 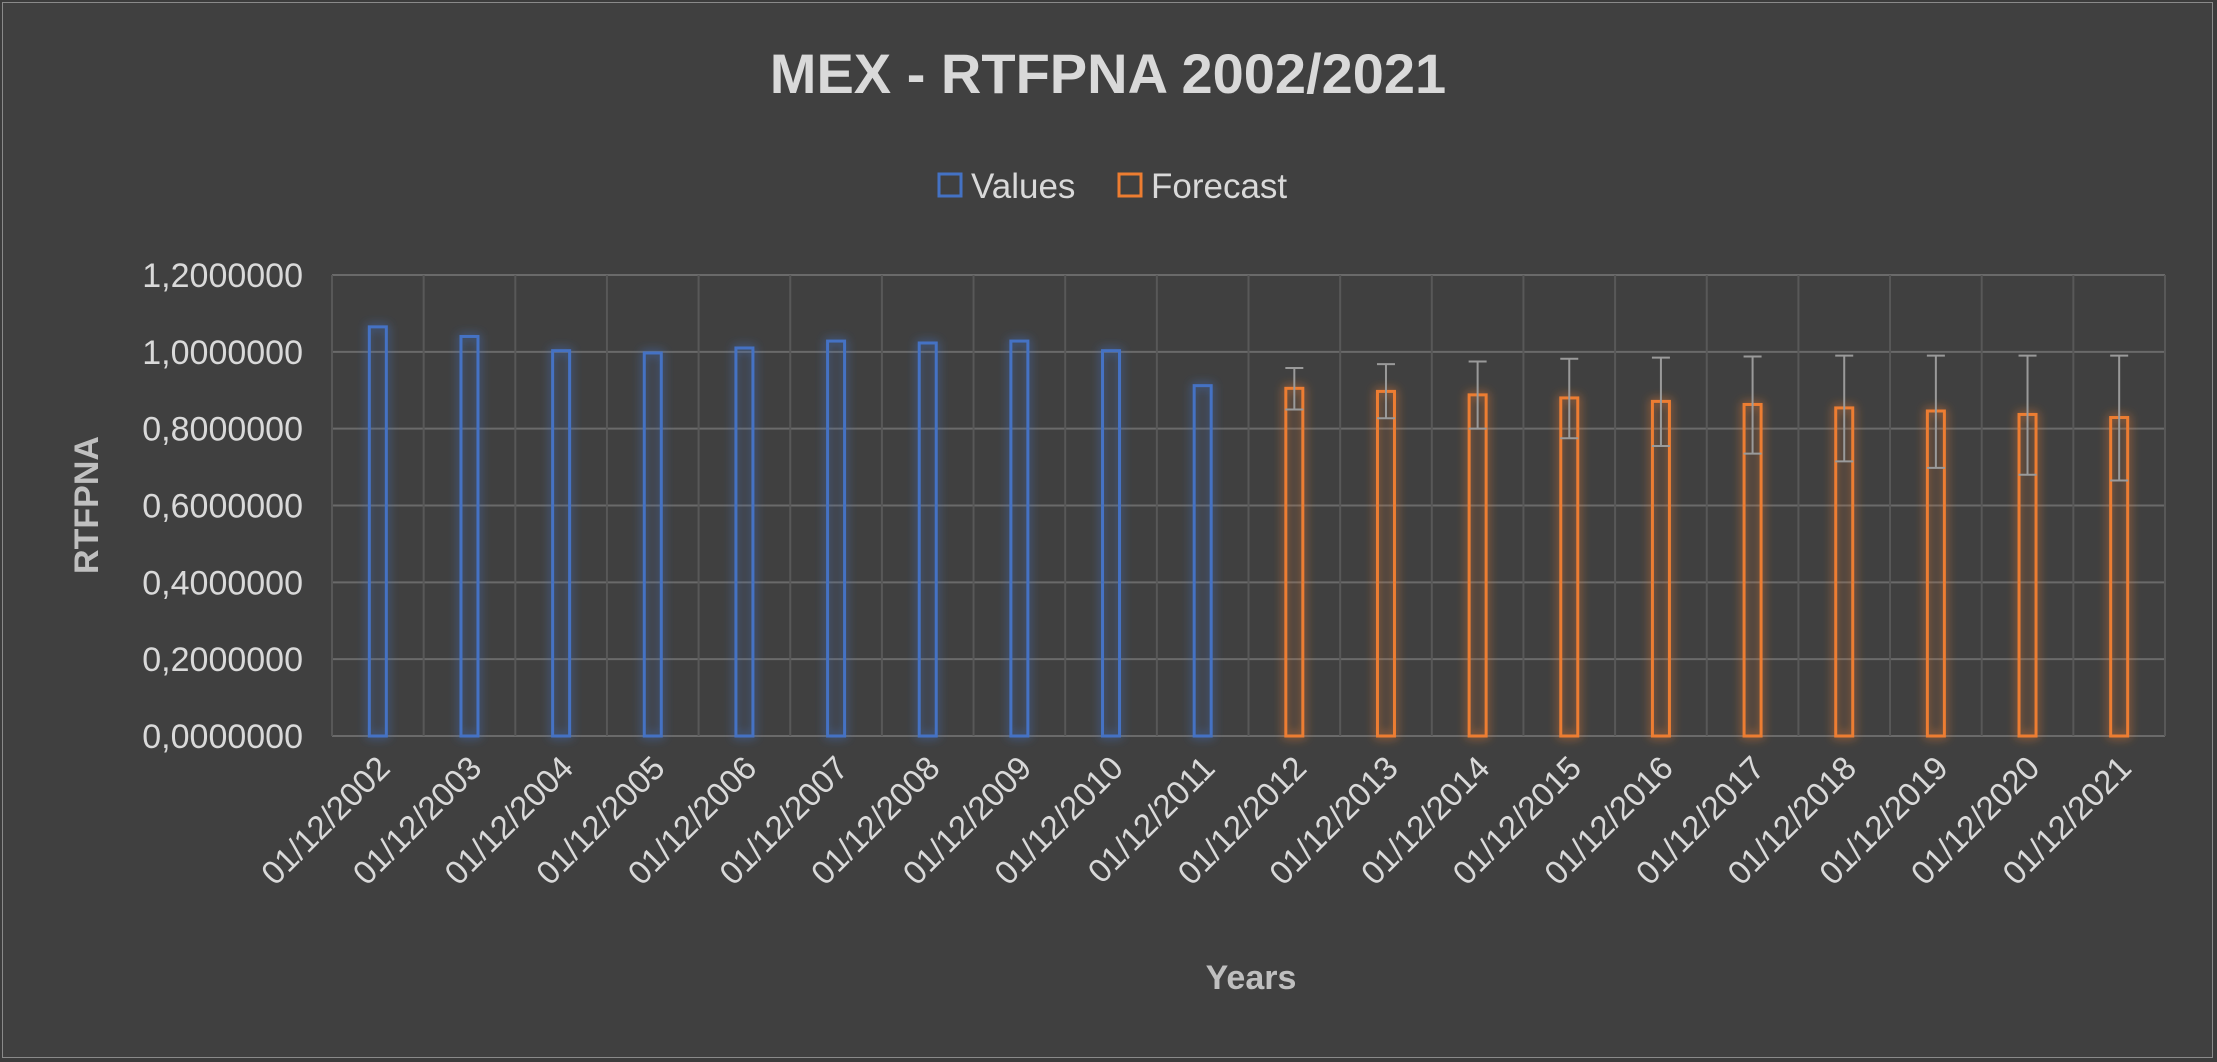 I want to click on x-axis-title: Years, so click(x=1251, y=978).